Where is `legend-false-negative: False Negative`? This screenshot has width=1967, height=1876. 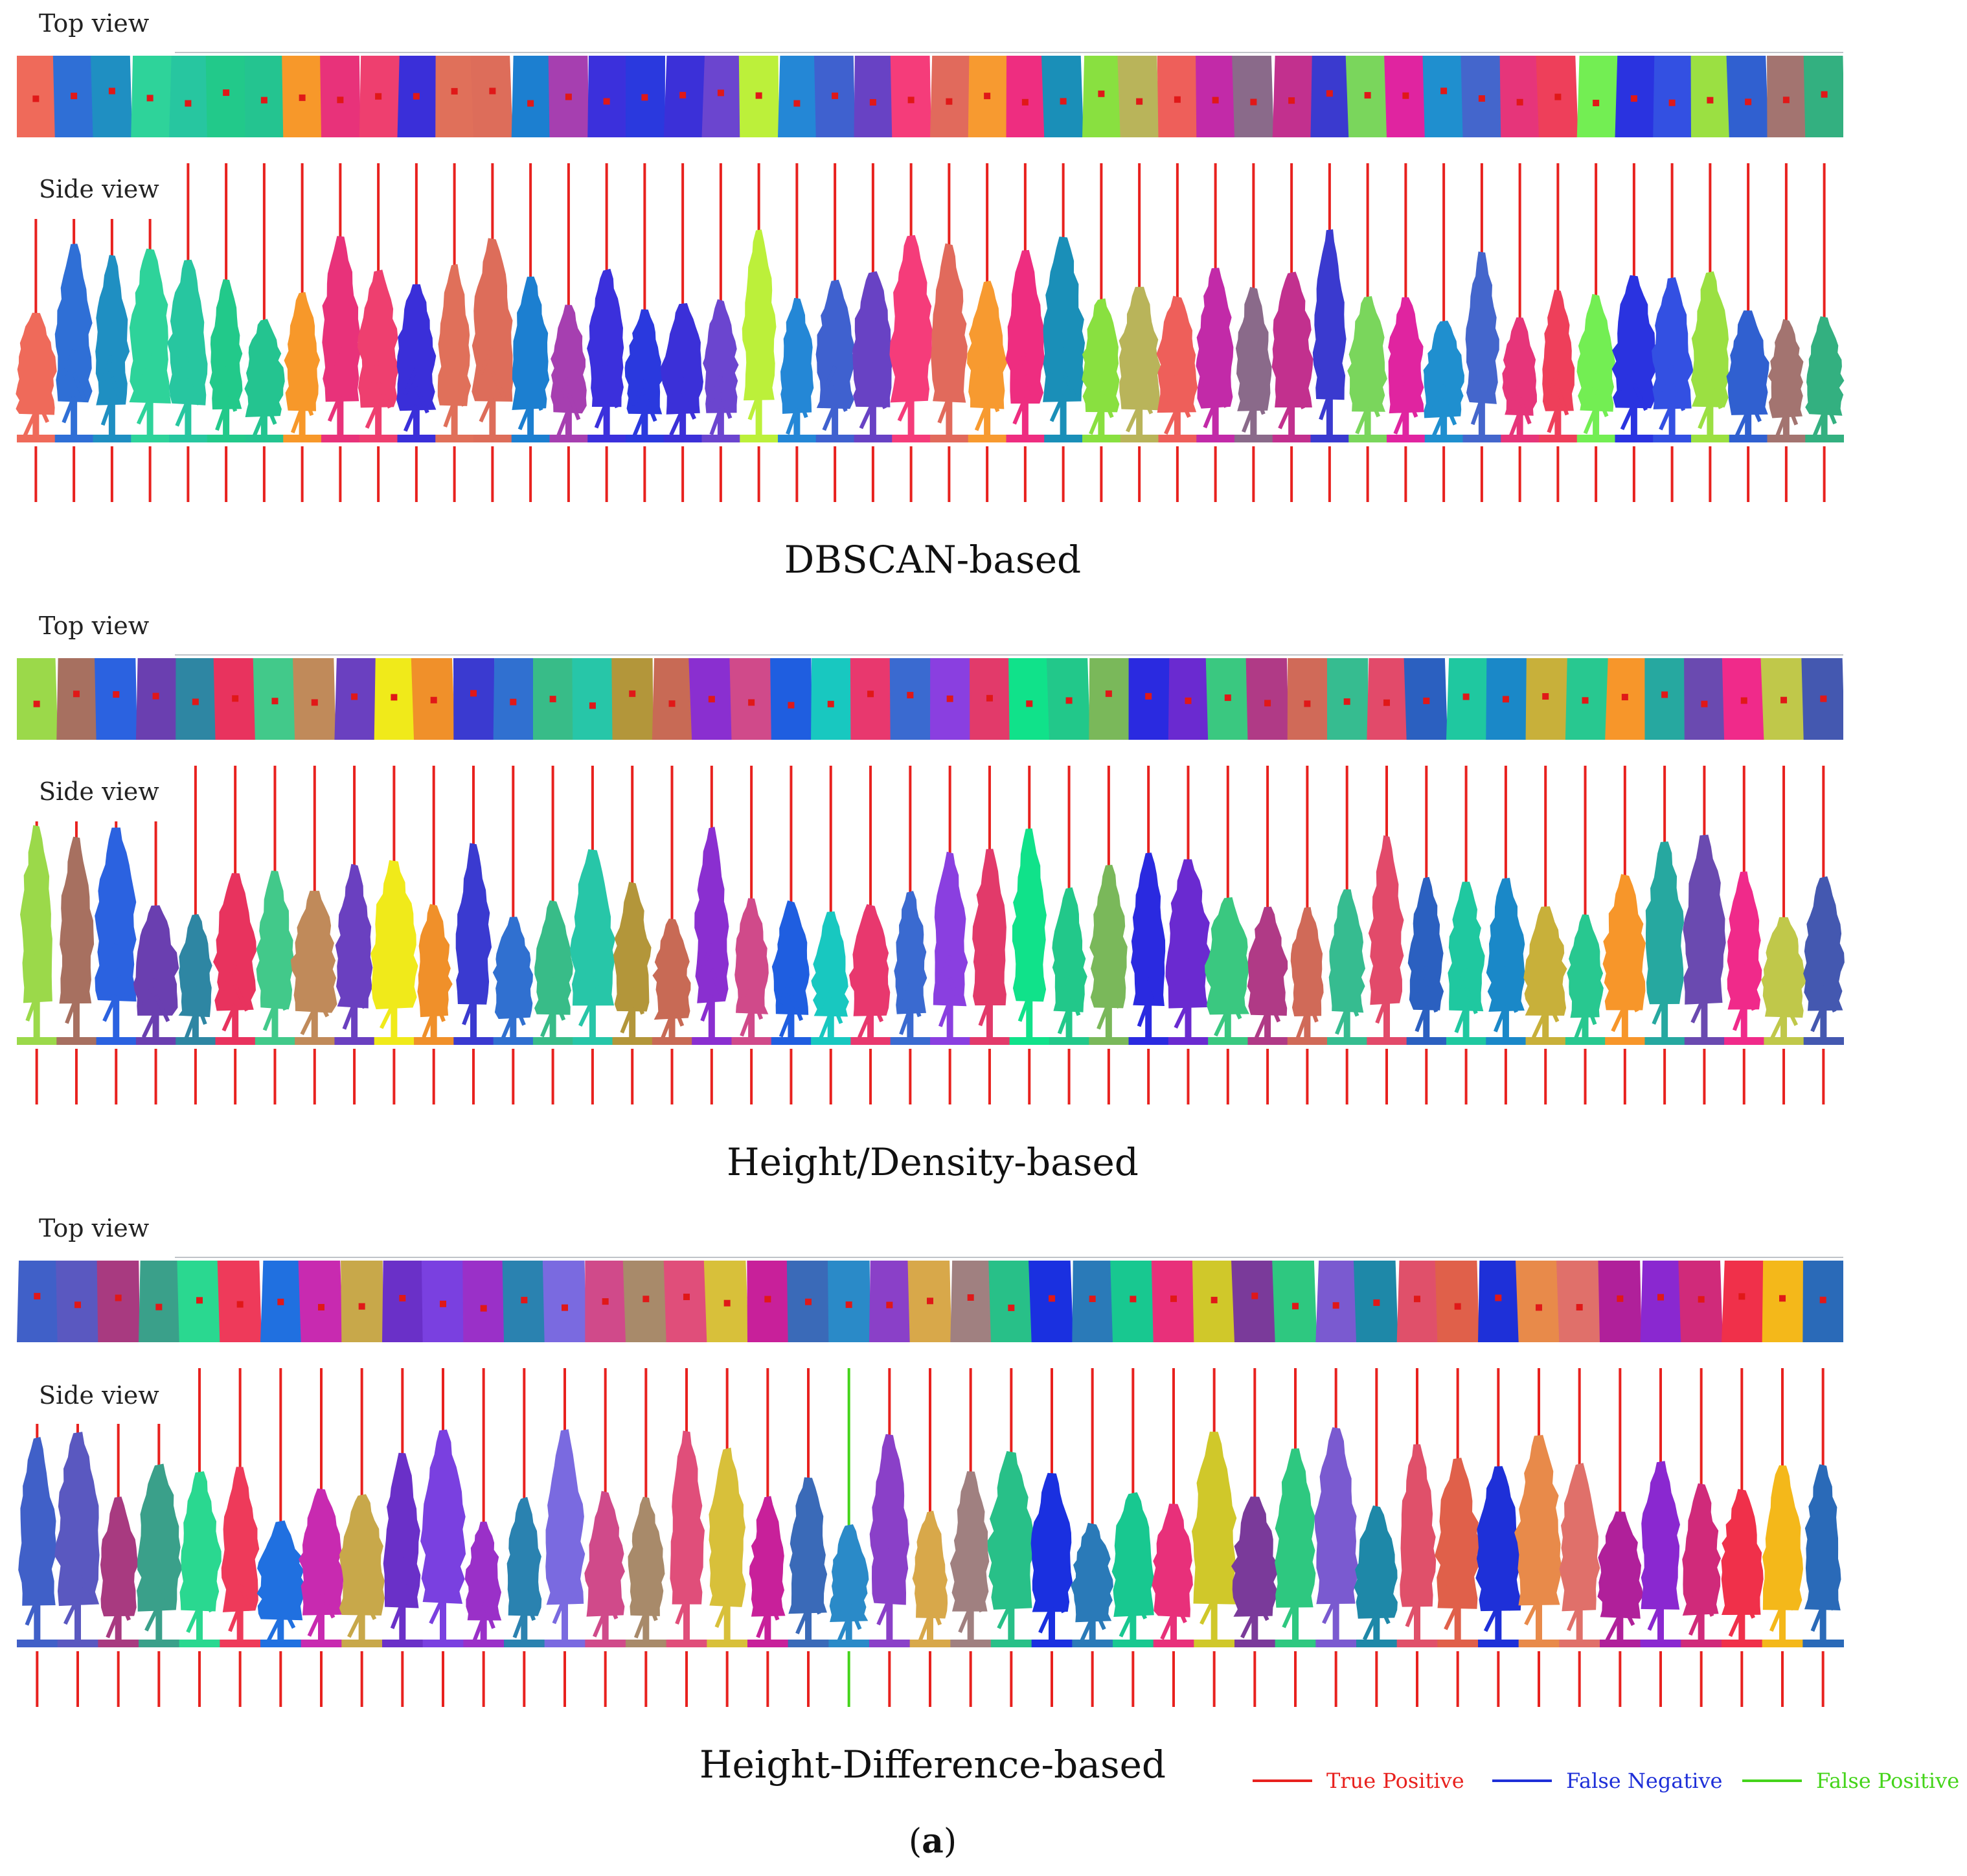 legend-false-negative: False Negative is located at coordinates (1607, 1780).